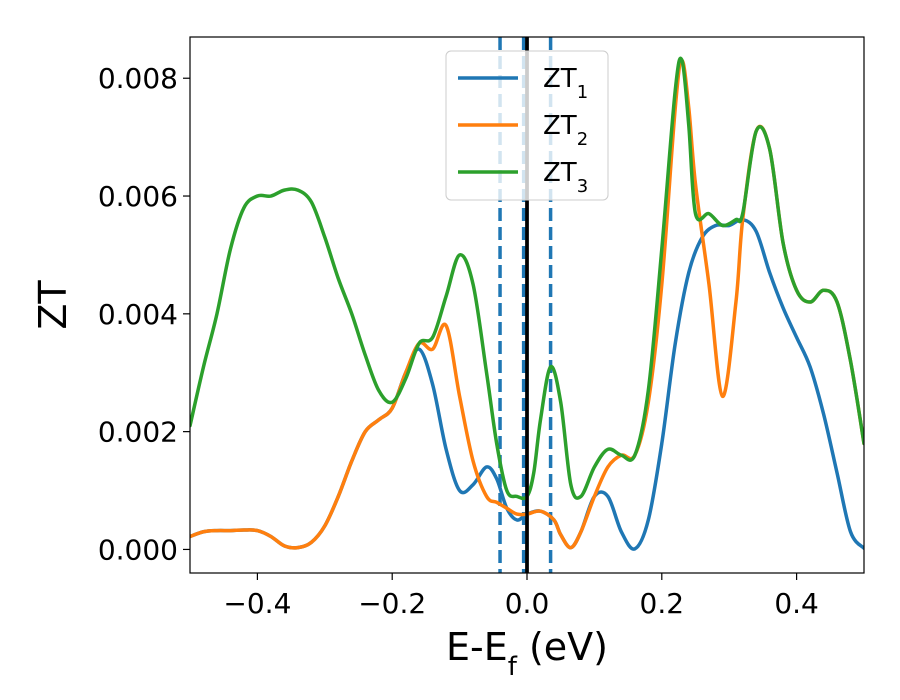  Describe the element at coordinates (138, 432) in the screenshot. I see `y-tick-label: 0.002` at that location.